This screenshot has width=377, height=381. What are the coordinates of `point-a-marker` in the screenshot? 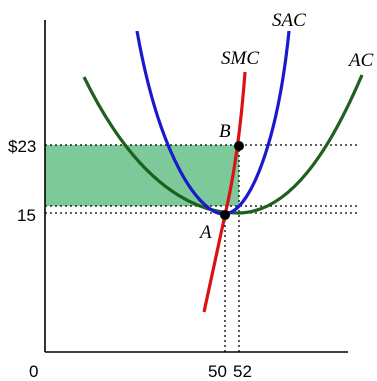 It's located at (225, 215).